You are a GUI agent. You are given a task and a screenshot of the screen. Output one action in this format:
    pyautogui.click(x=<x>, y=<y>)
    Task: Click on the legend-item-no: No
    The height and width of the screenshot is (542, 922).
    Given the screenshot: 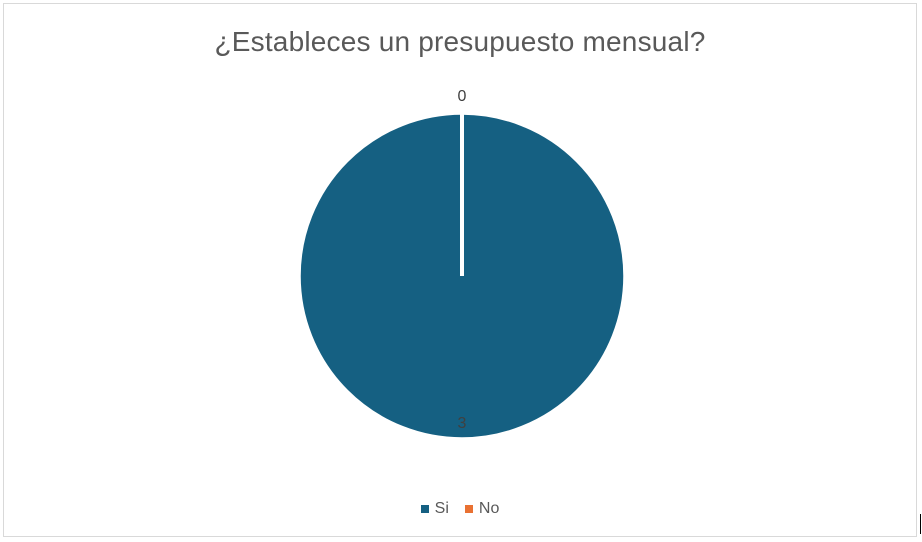 What is the action you would take?
    pyautogui.click(x=482, y=509)
    